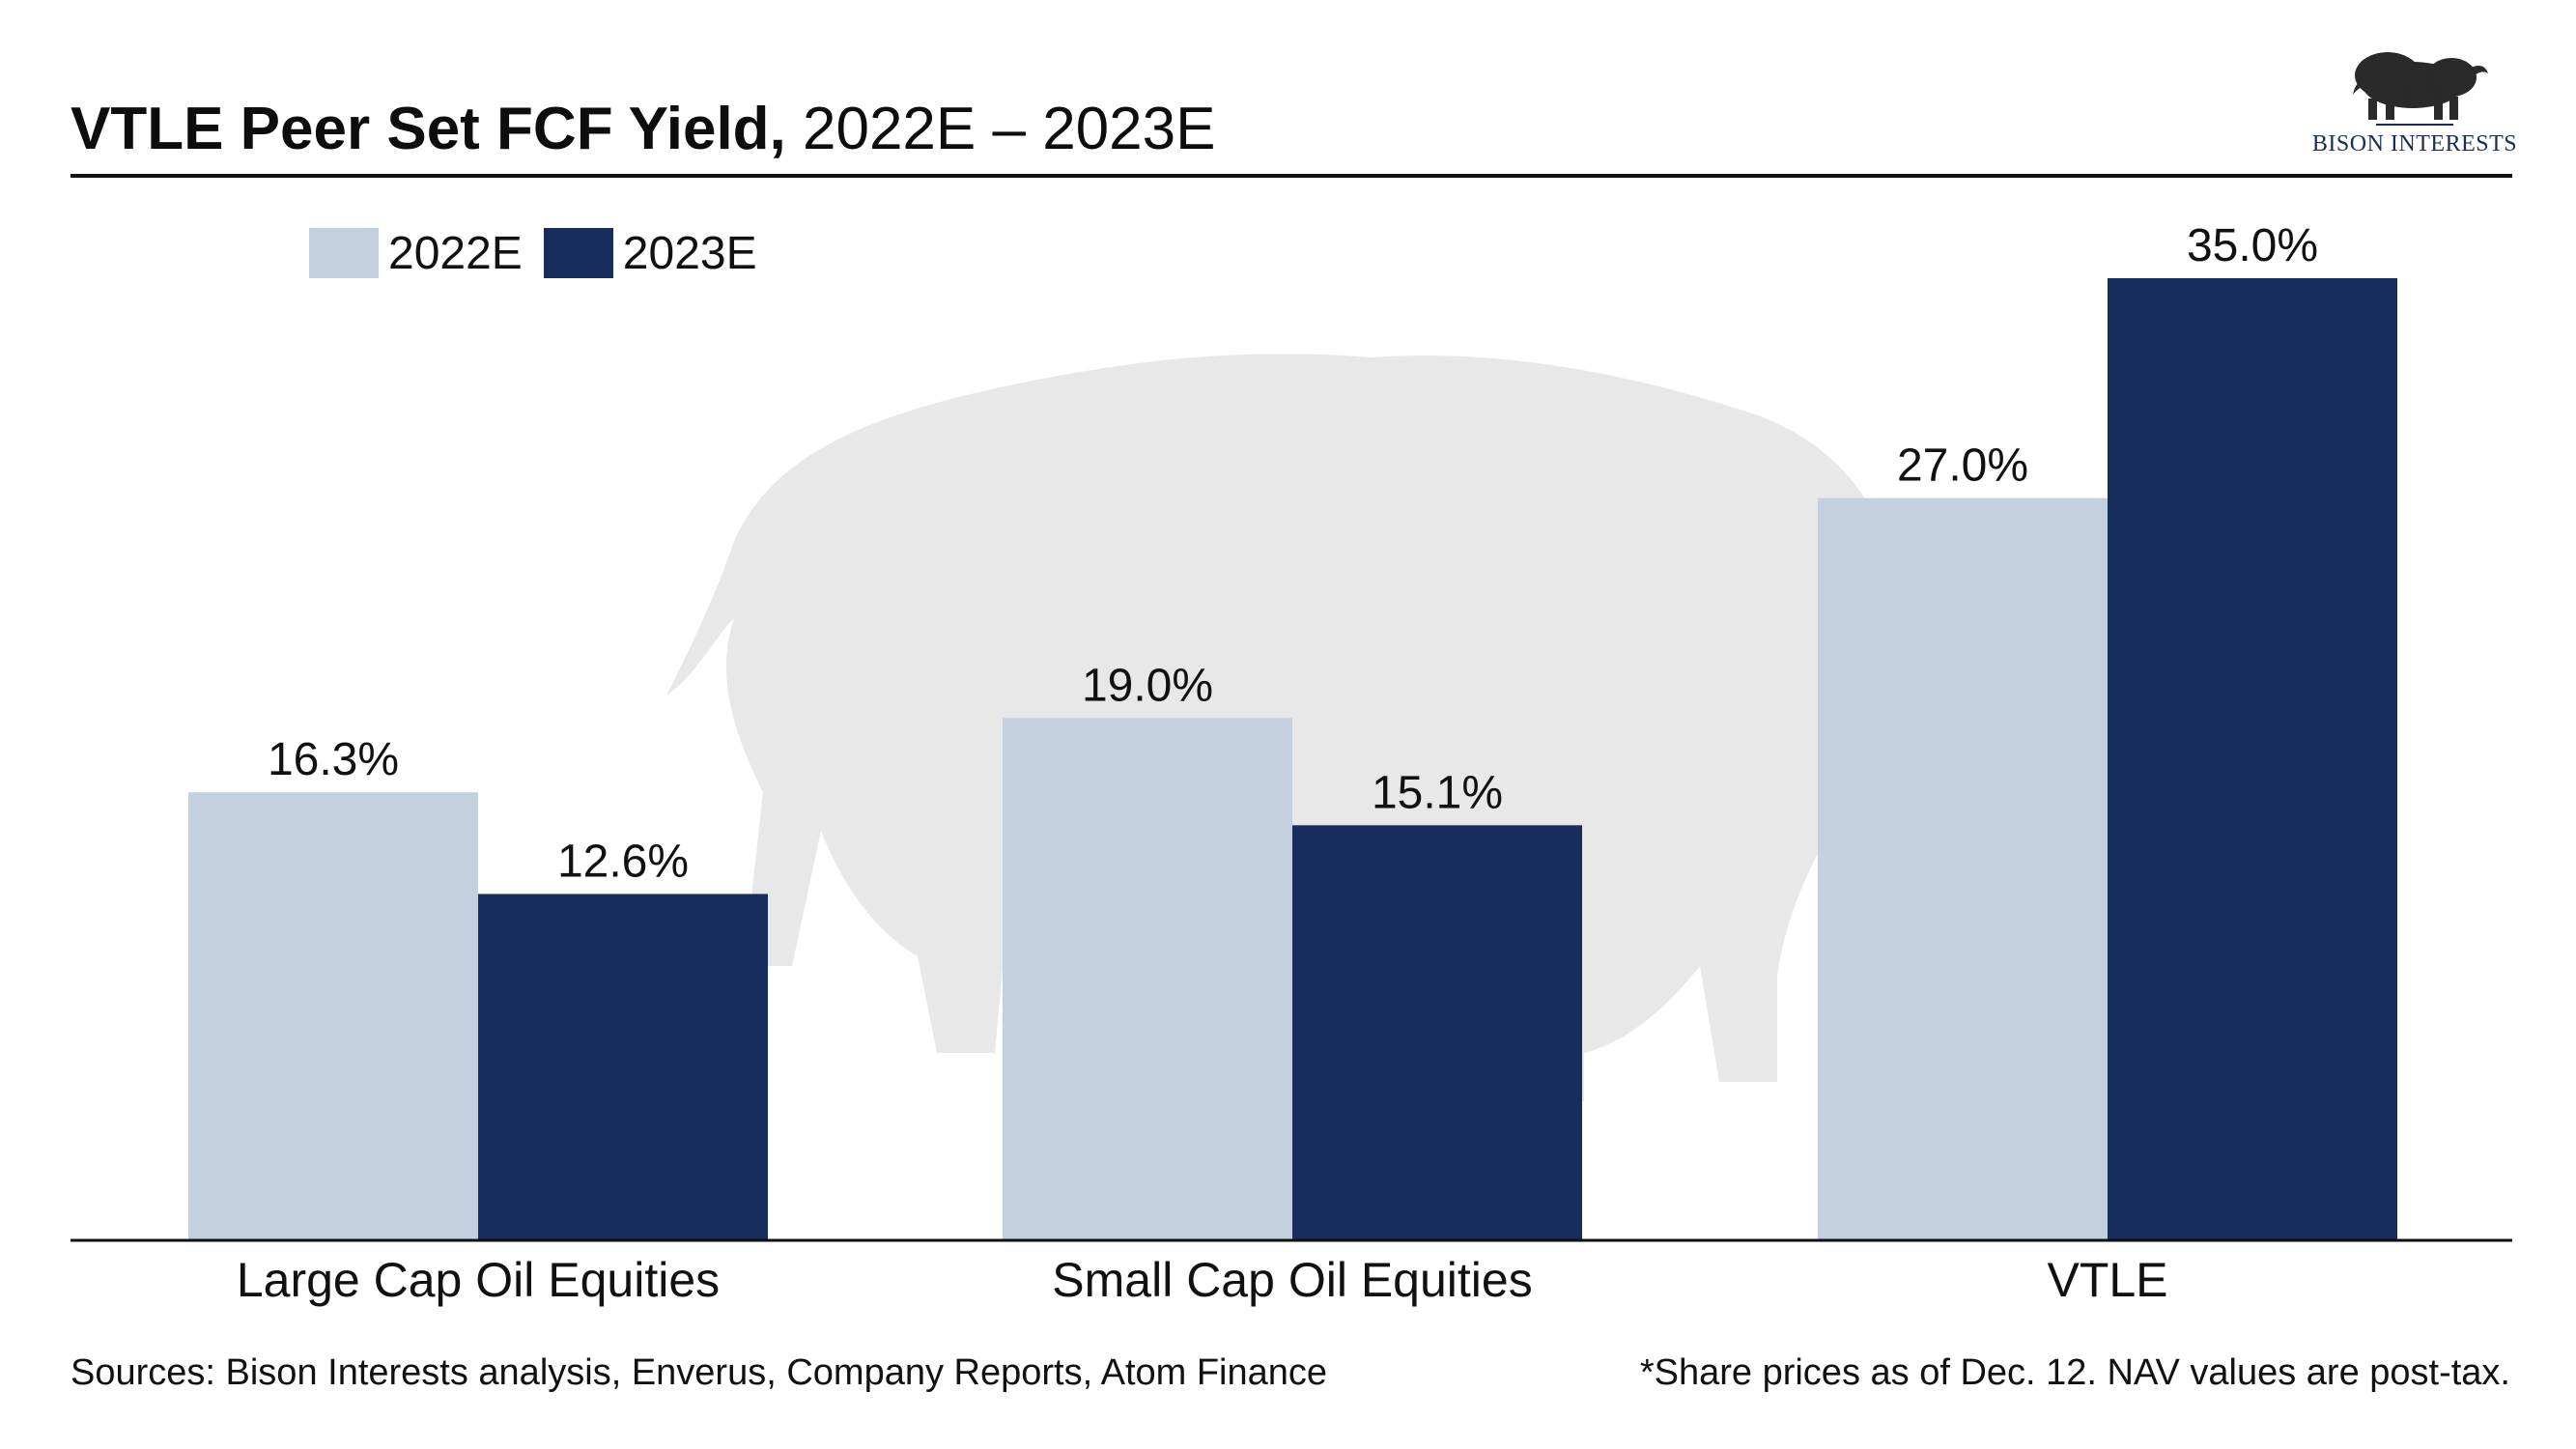 This screenshot has height=1449, width=2576. Describe the element at coordinates (2420, 89) in the screenshot. I see `bison-icon` at that location.